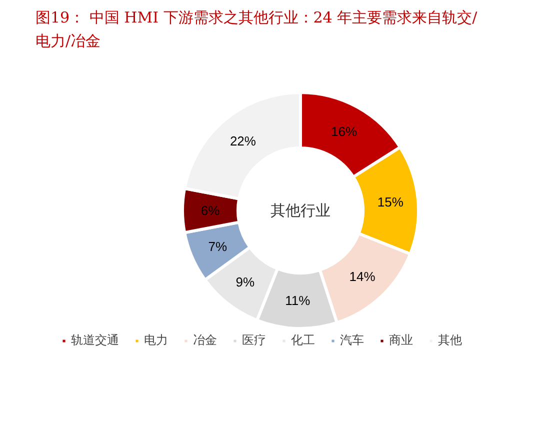 The width and height of the screenshot is (548, 421). I want to click on legend-label: 医疗, so click(254, 340).